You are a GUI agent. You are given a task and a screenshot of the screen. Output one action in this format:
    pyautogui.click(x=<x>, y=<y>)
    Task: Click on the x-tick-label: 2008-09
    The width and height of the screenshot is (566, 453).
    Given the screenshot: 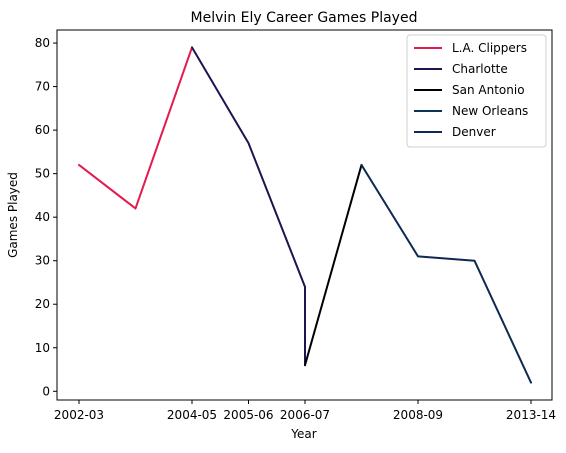 What is the action you would take?
    pyautogui.click(x=418, y=415)
    